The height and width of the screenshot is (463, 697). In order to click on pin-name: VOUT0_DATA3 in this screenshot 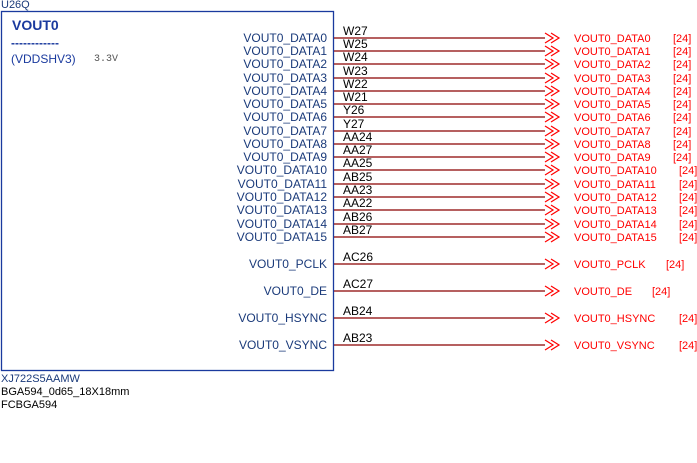, I will do `click(285, 78)`.